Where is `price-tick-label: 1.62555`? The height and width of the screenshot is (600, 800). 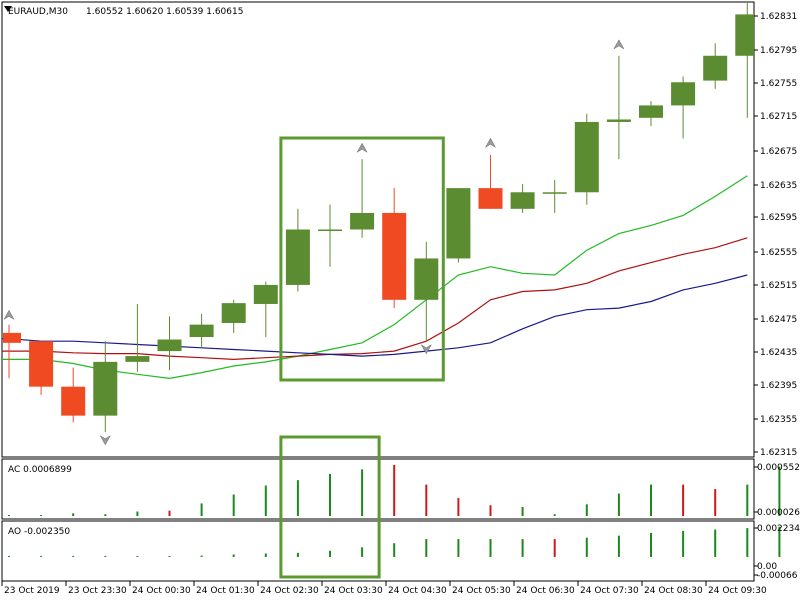
price-tick-label: 1.62555 is located at coordinates (778, 253).